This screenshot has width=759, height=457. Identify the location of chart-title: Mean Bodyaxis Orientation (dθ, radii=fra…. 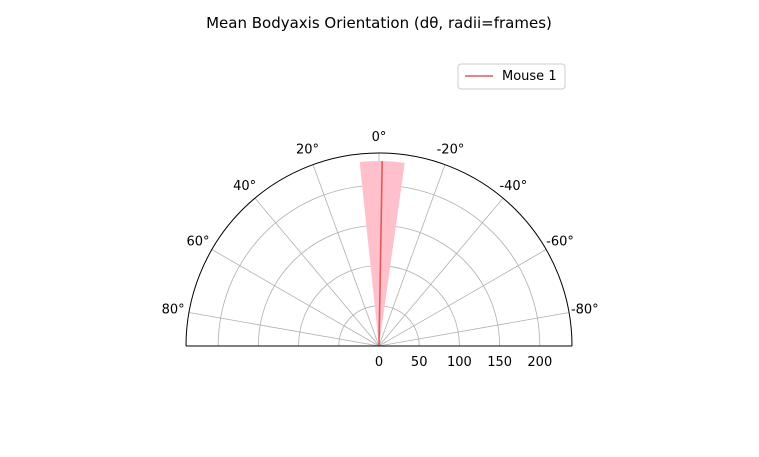
(379, 23).